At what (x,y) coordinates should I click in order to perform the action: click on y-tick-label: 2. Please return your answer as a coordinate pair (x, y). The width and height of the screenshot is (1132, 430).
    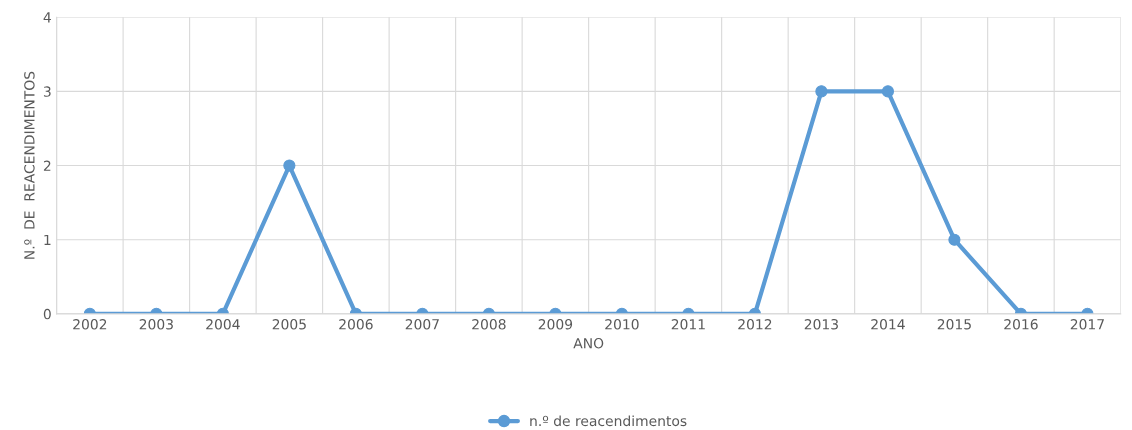
    Looking at the image, I should click on (47, 165).